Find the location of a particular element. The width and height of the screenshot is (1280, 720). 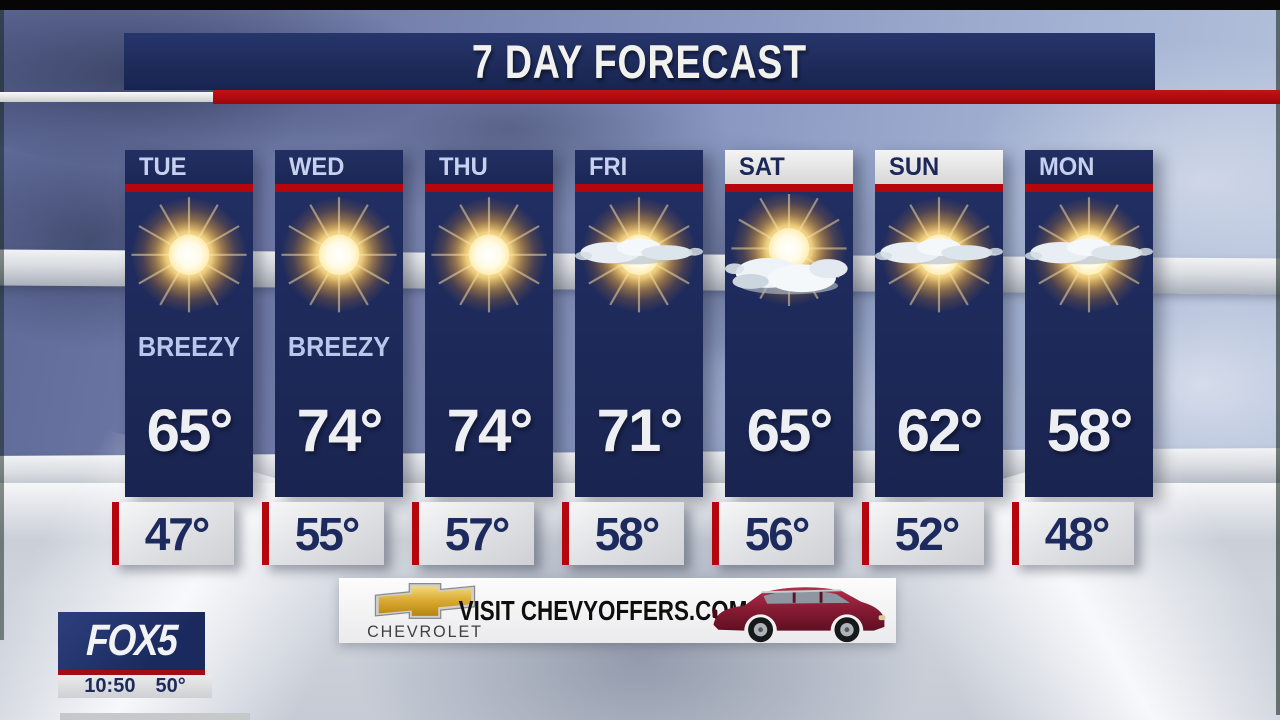

low-temp-box: 47° is located at coordinates (173, 533).